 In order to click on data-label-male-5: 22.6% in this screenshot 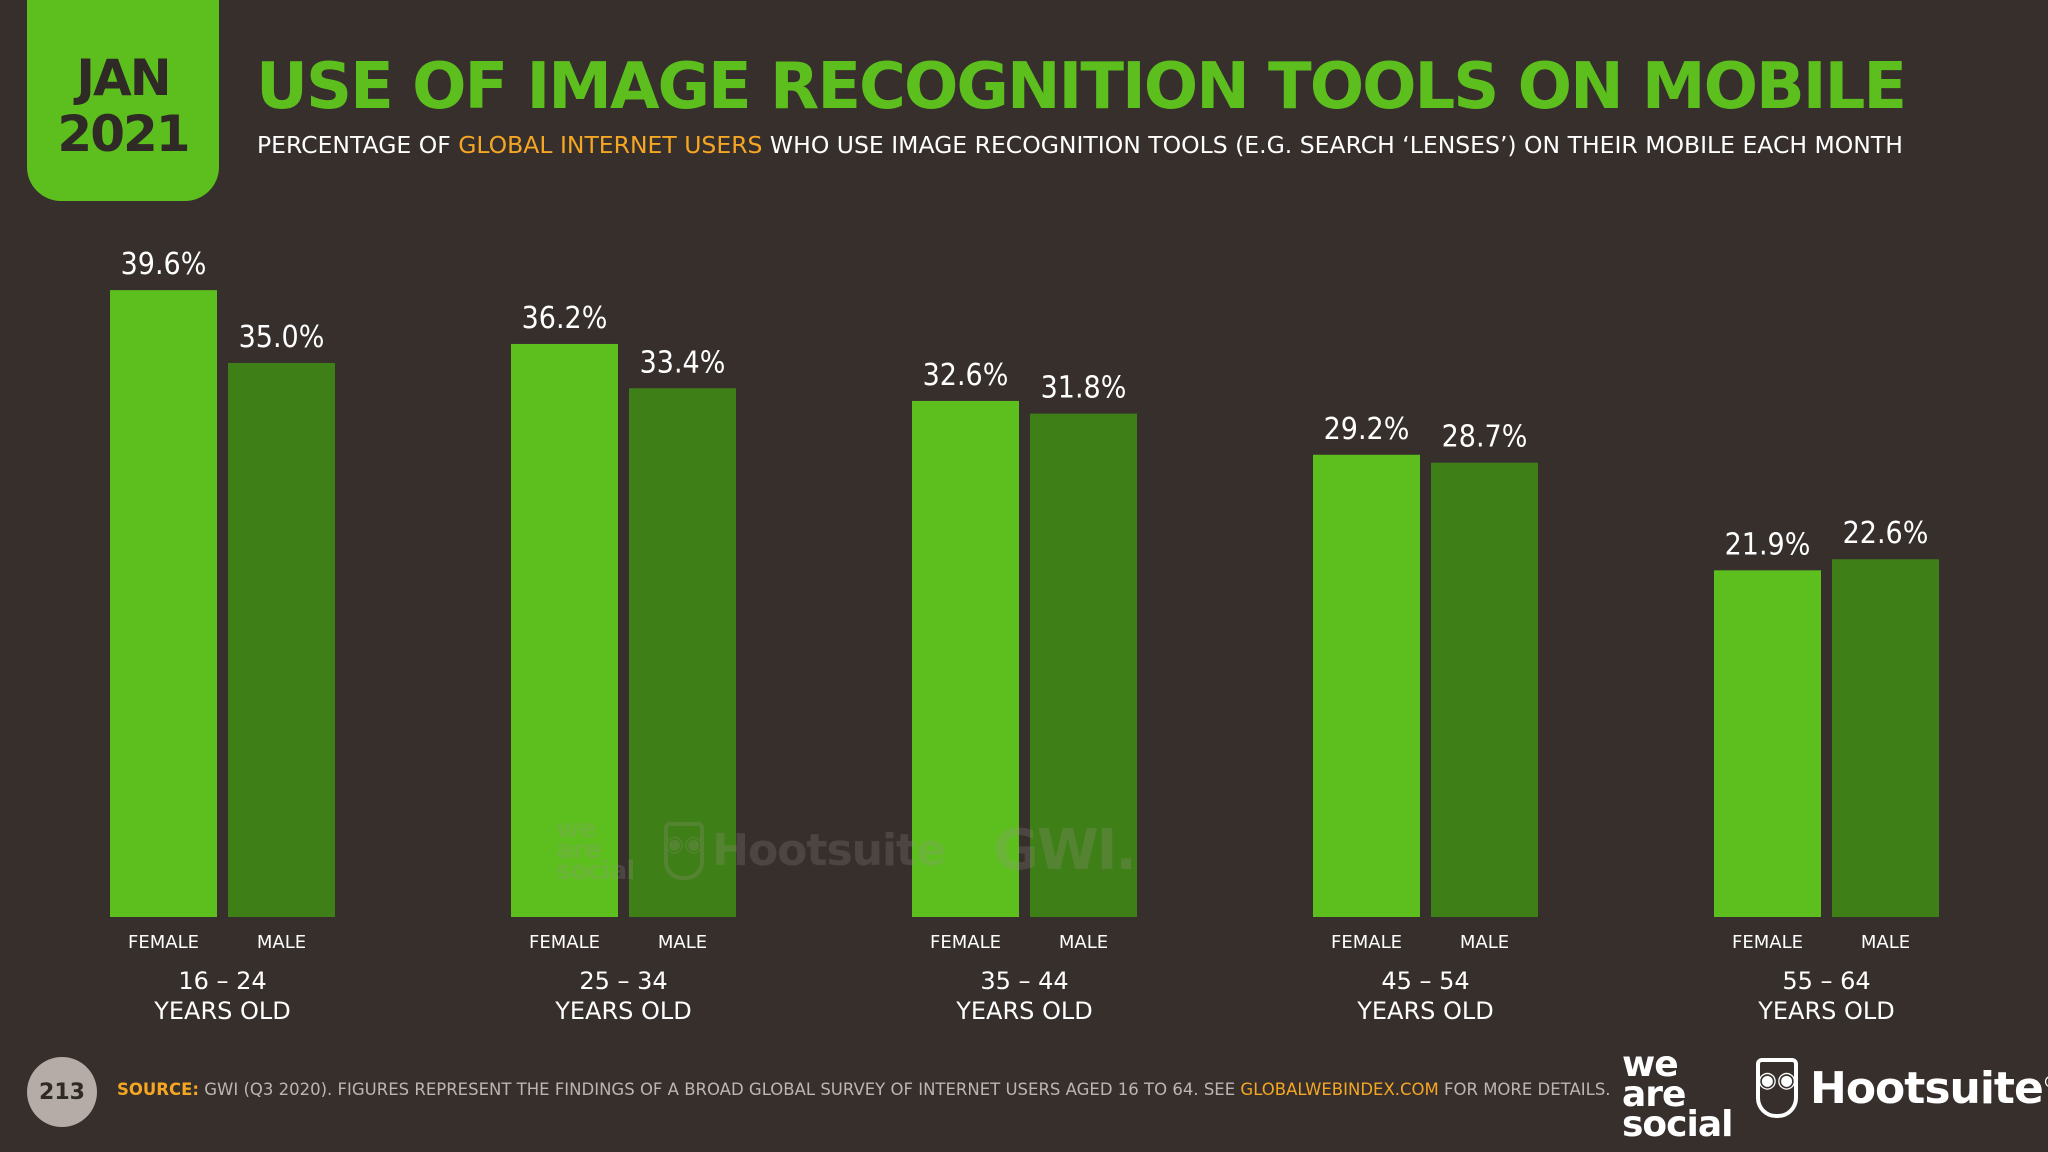, I will do `click(1886, 533)`.